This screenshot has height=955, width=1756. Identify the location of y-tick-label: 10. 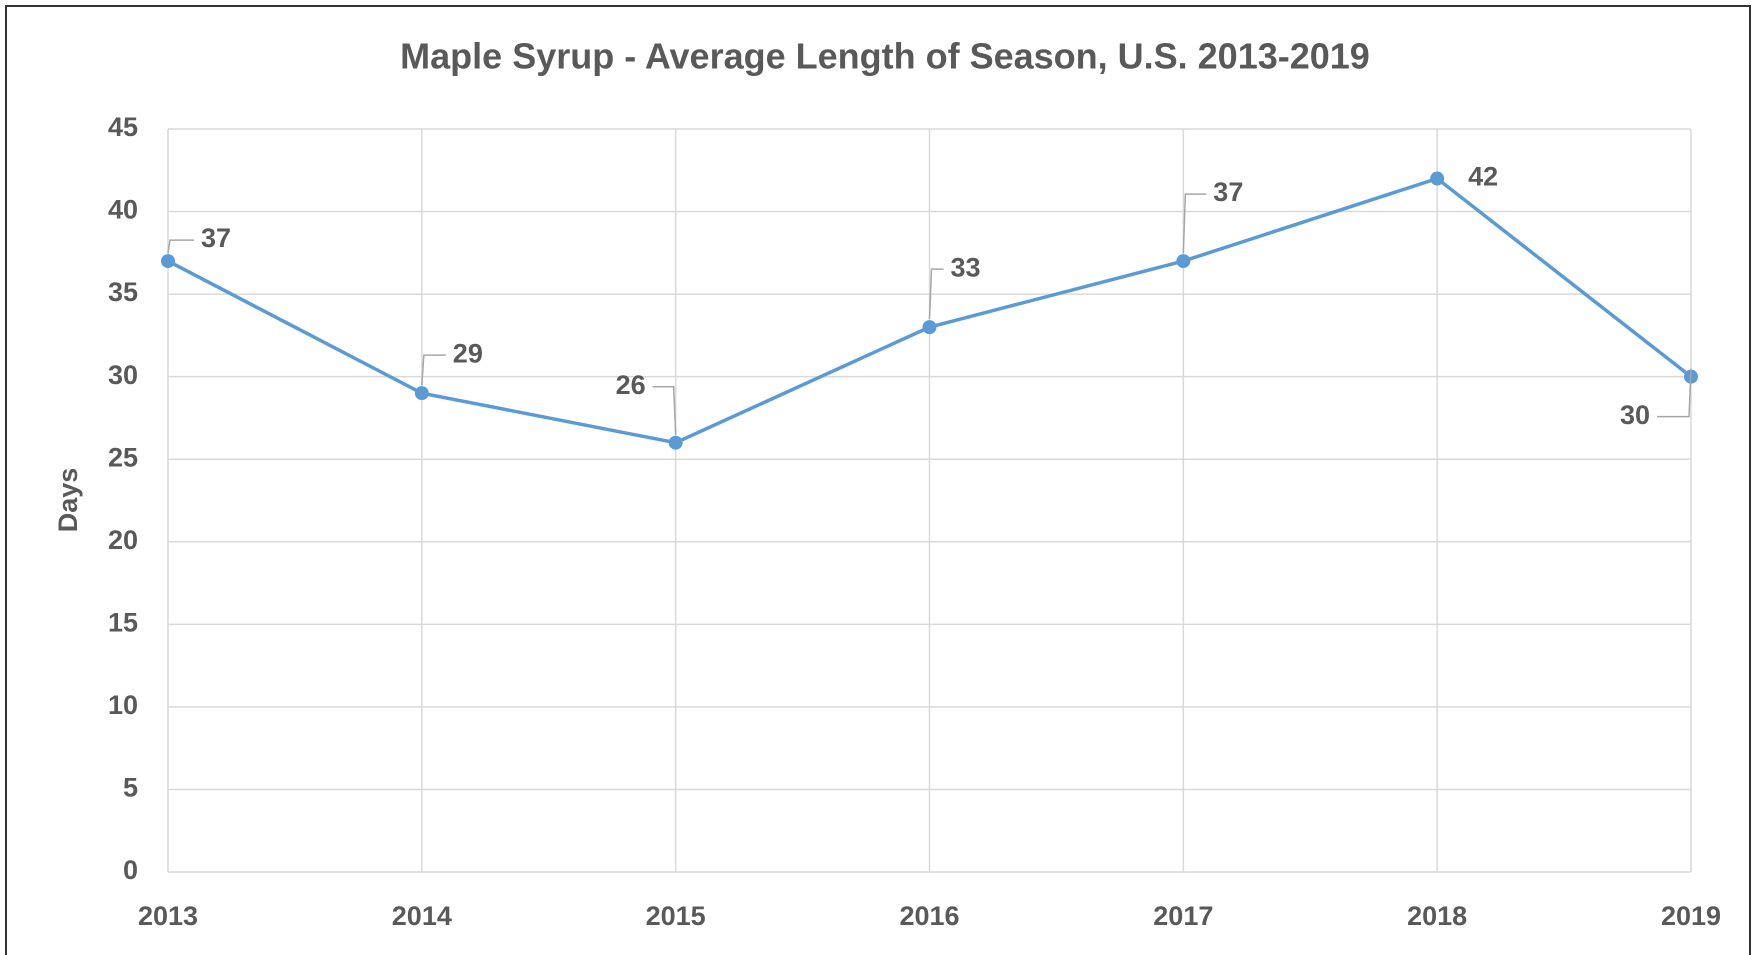
(123, 705).